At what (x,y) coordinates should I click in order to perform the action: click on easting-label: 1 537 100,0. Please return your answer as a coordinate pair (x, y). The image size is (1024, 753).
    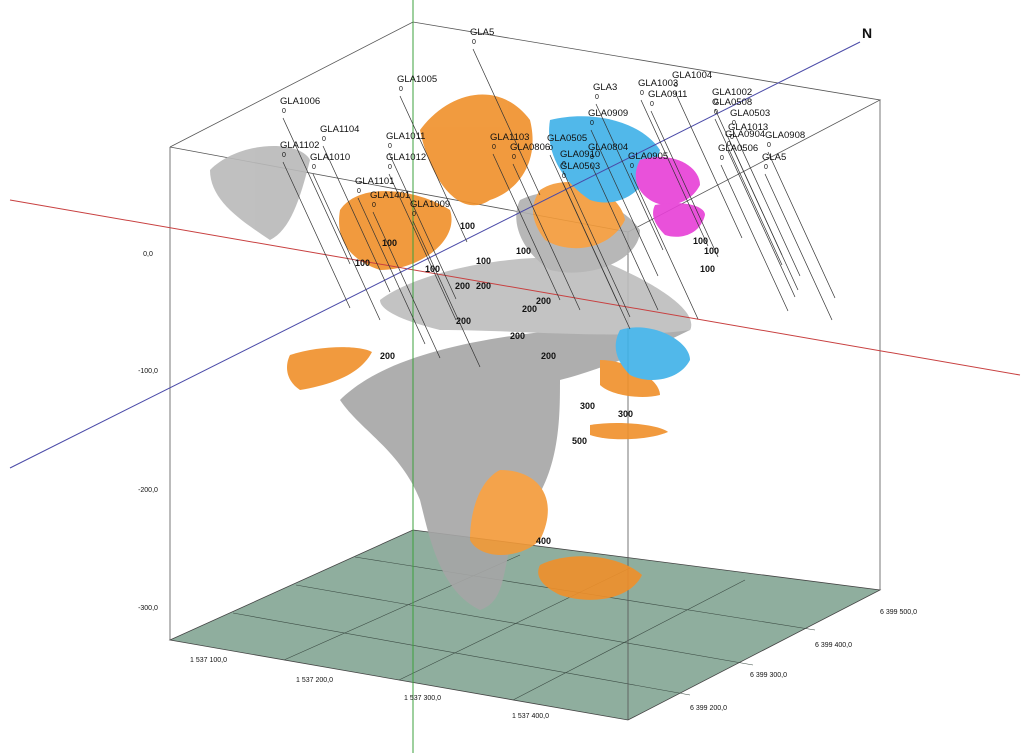
    Looking at the image, I should click on (208, 660).